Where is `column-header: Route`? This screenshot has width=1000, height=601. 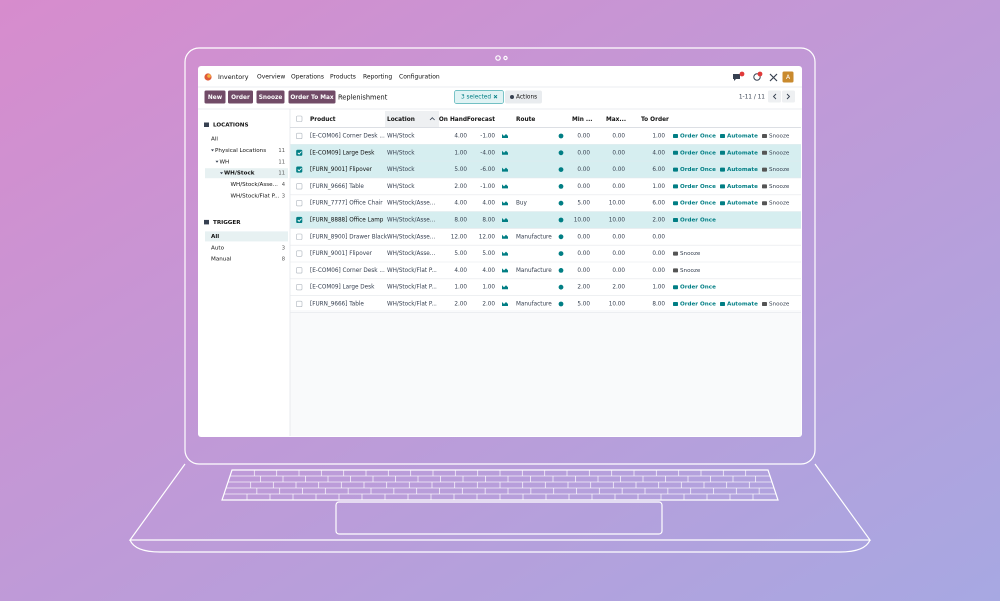 column-header: Route is located at coordinates (525, 120).